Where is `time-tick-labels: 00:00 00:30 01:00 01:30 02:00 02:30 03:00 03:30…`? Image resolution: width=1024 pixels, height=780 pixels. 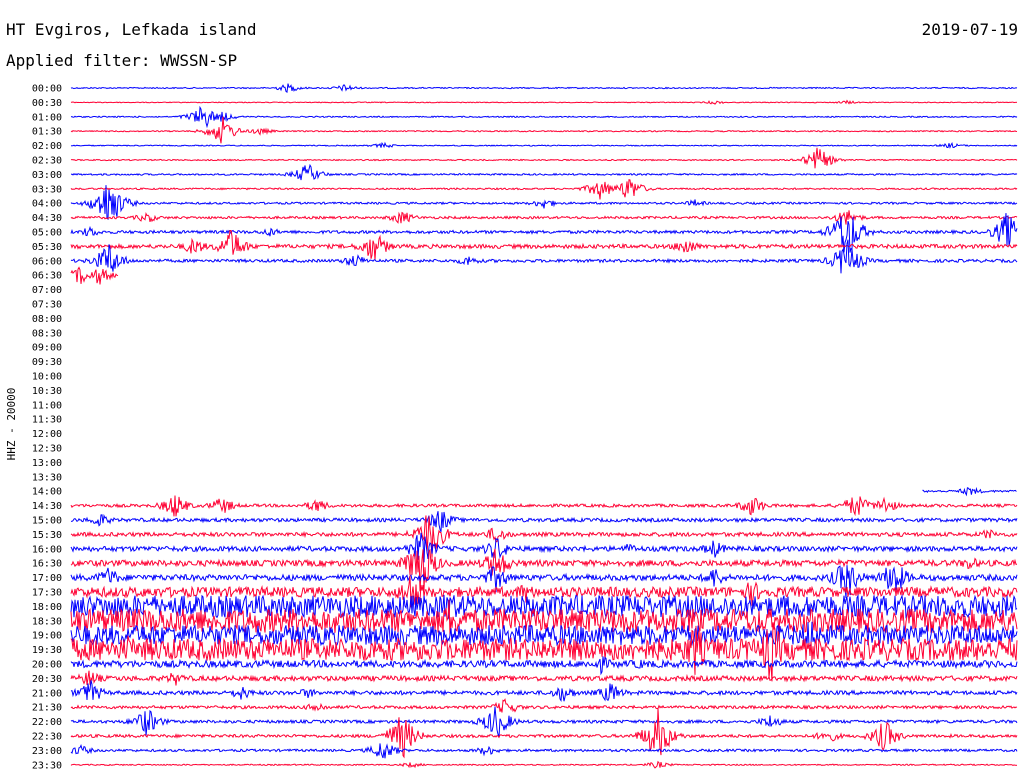 time-tick-labels: 00:00 00:30 01:00 01:30 02:00 02:30 03:00 03:30… is located at coordinates (47, 428).